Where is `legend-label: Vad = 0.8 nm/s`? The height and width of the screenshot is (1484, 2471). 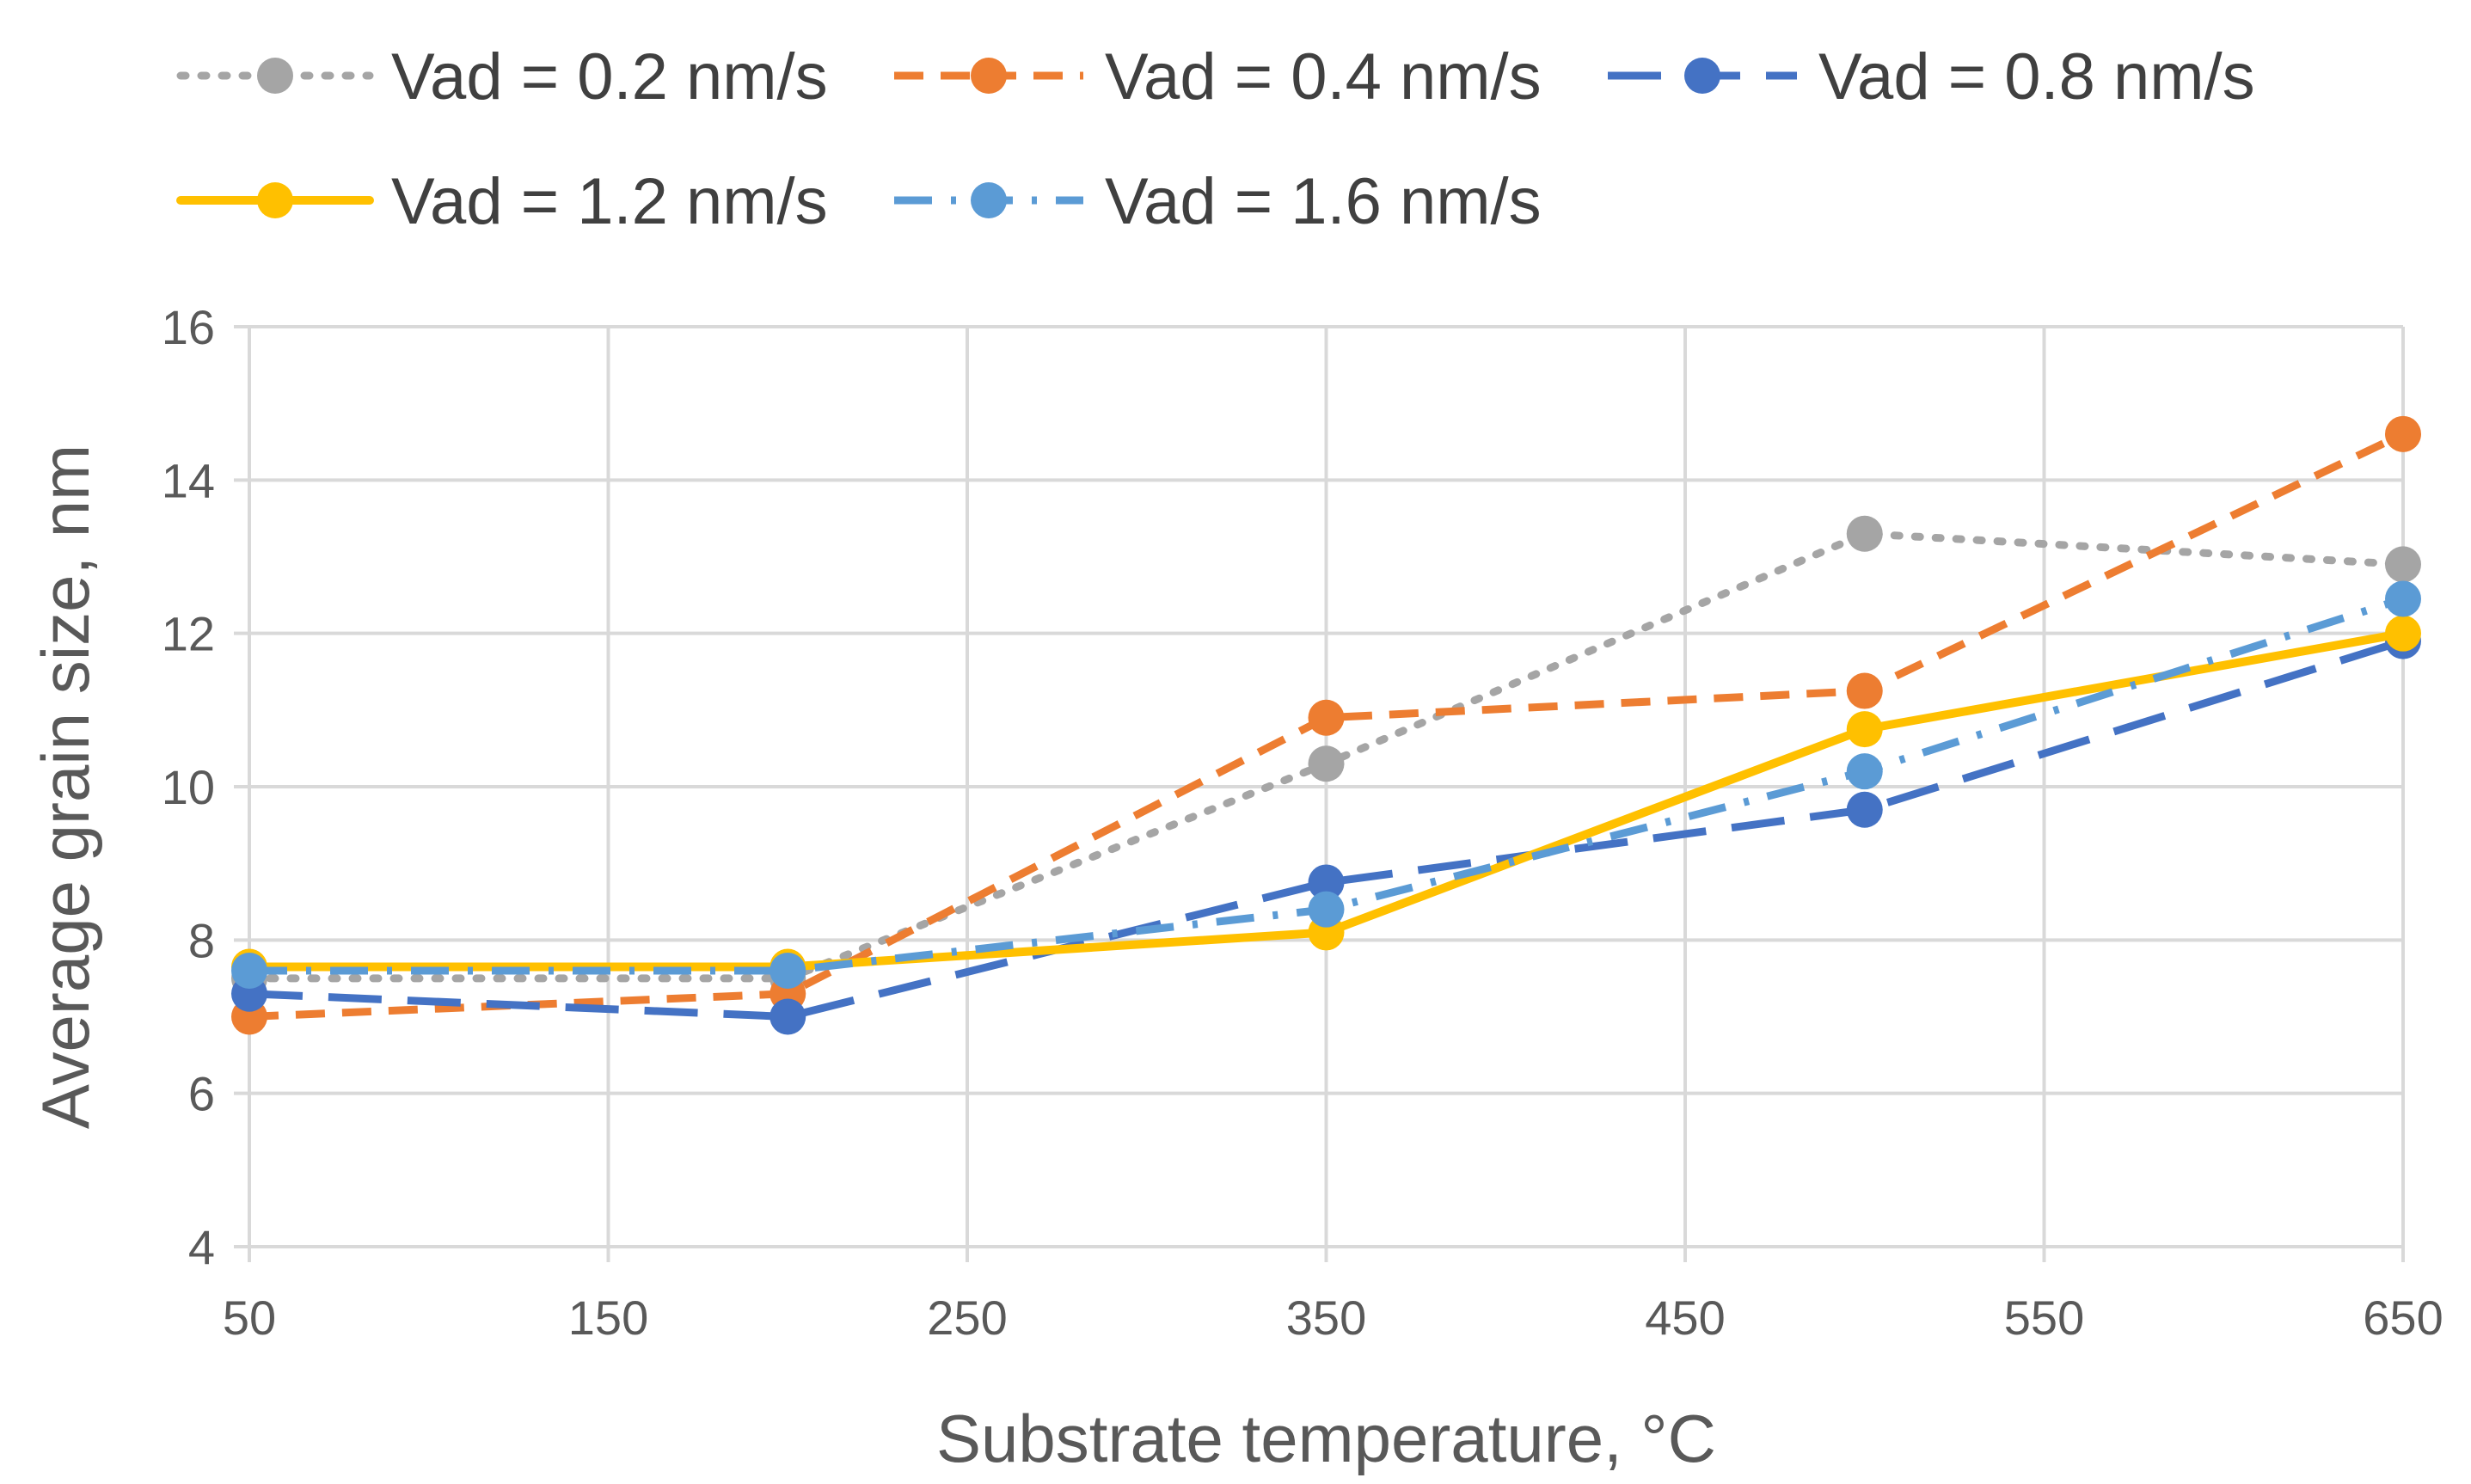 legend-label: Vad = 0.8 nm/s is located at coordinates (2036, 76).